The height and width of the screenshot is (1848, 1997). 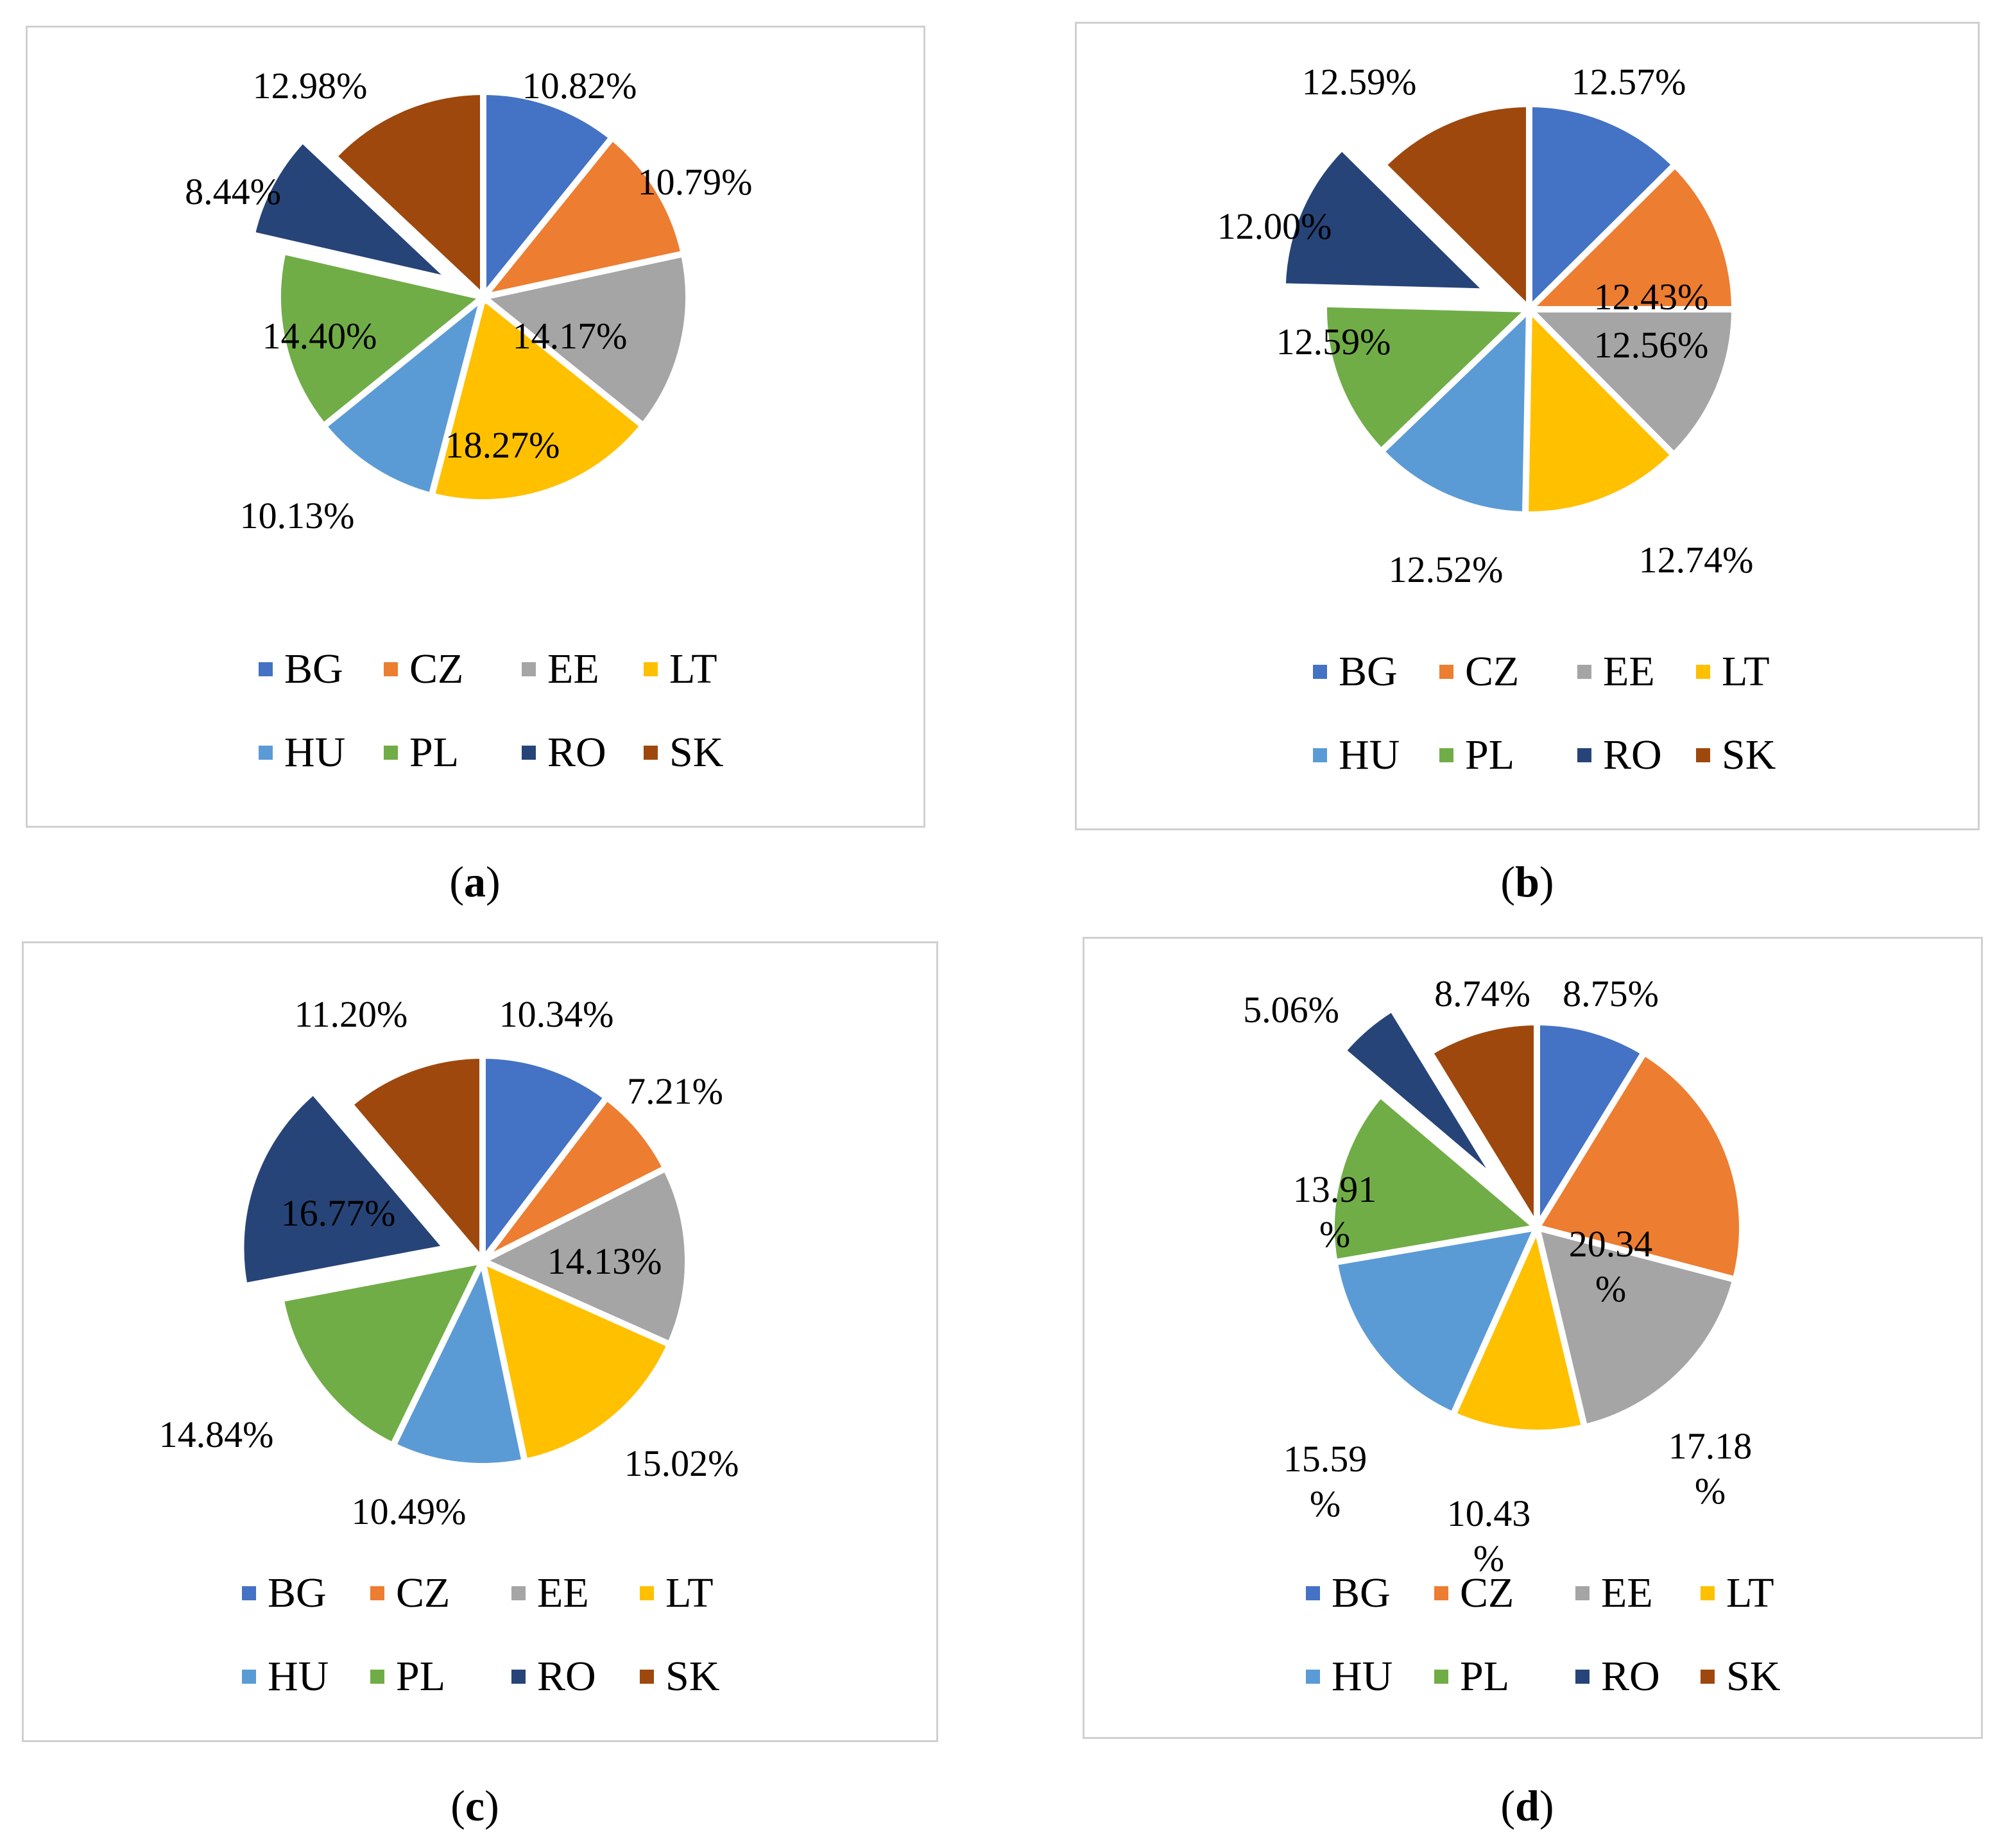 What do you see at coordinates (352, 1014) in the screenshot?
I see `data-label-sk: 11.20%` at bounding box center [352, 1014].